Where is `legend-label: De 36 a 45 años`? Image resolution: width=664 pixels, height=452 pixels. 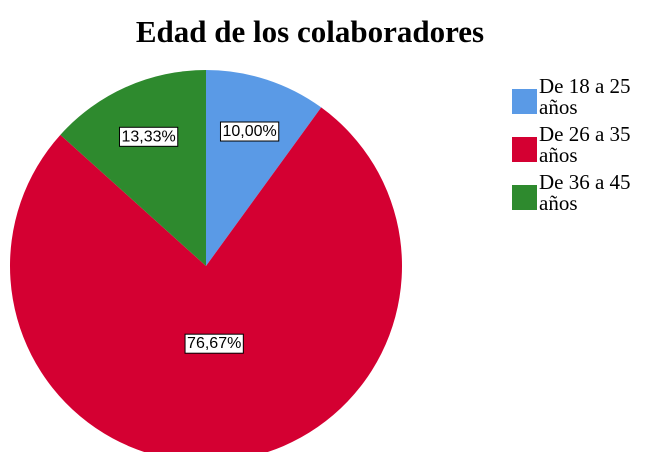 legend-label: De 36 a 45 años is located at coordinates (585, 192).